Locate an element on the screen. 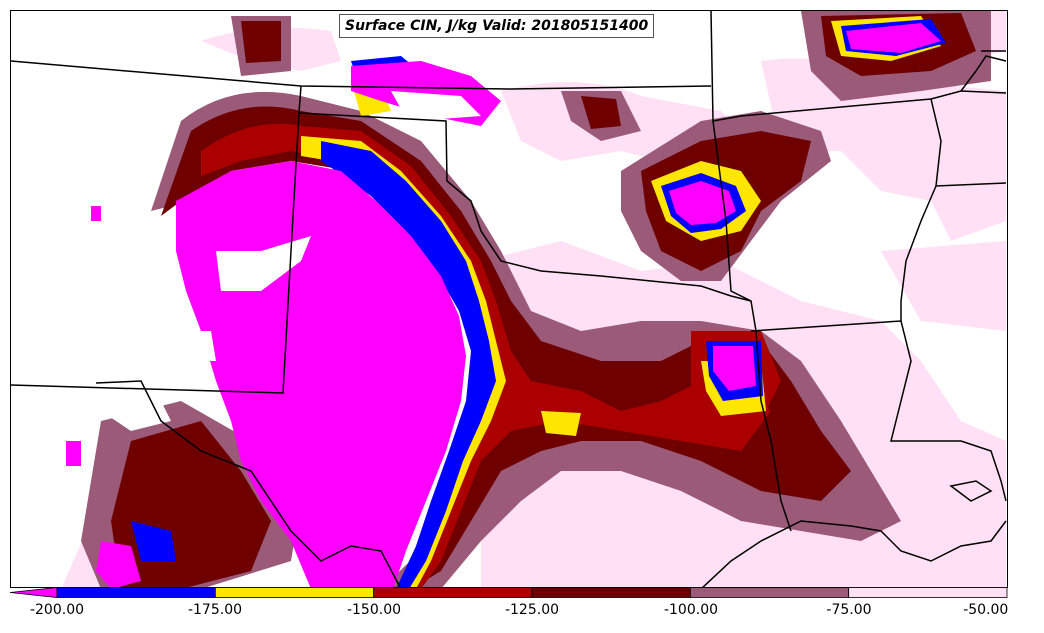 The image size is (1044, 633). colorbar-tick-label: -75.00 is located at coordinates (849, 610).